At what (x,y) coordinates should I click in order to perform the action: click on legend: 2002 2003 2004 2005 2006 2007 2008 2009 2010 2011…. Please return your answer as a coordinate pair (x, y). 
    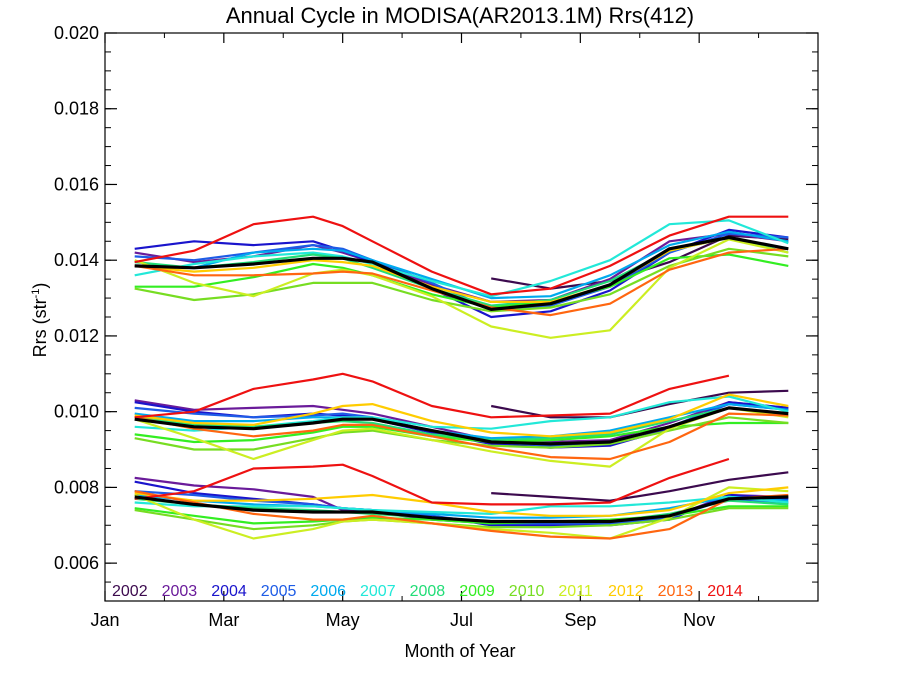
    Looking at the image, I should click on (427, 591).